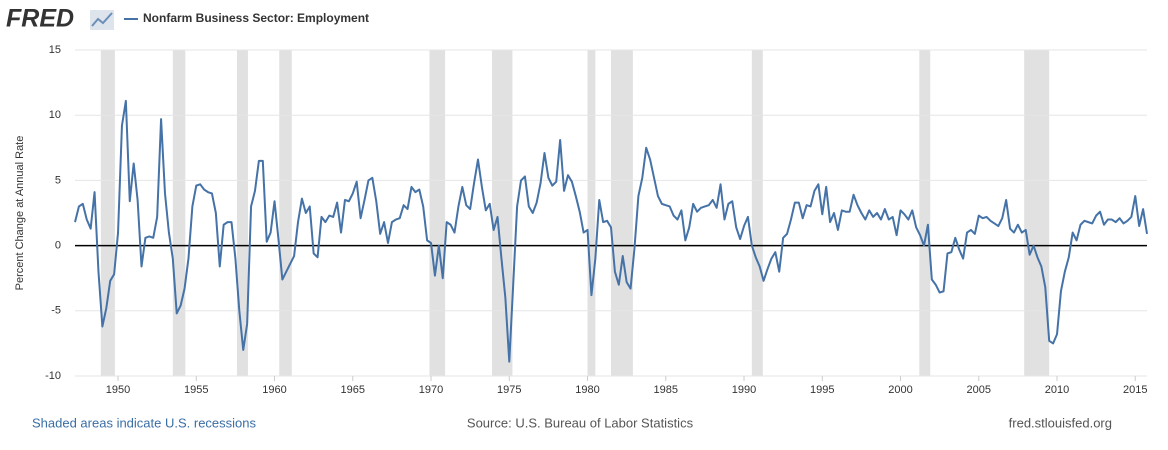 This screenshot has height=450, width=1168. Describe the element at coordinates (431, 390) in the screenshot. I see `x-tick-label: 1970` at that location.